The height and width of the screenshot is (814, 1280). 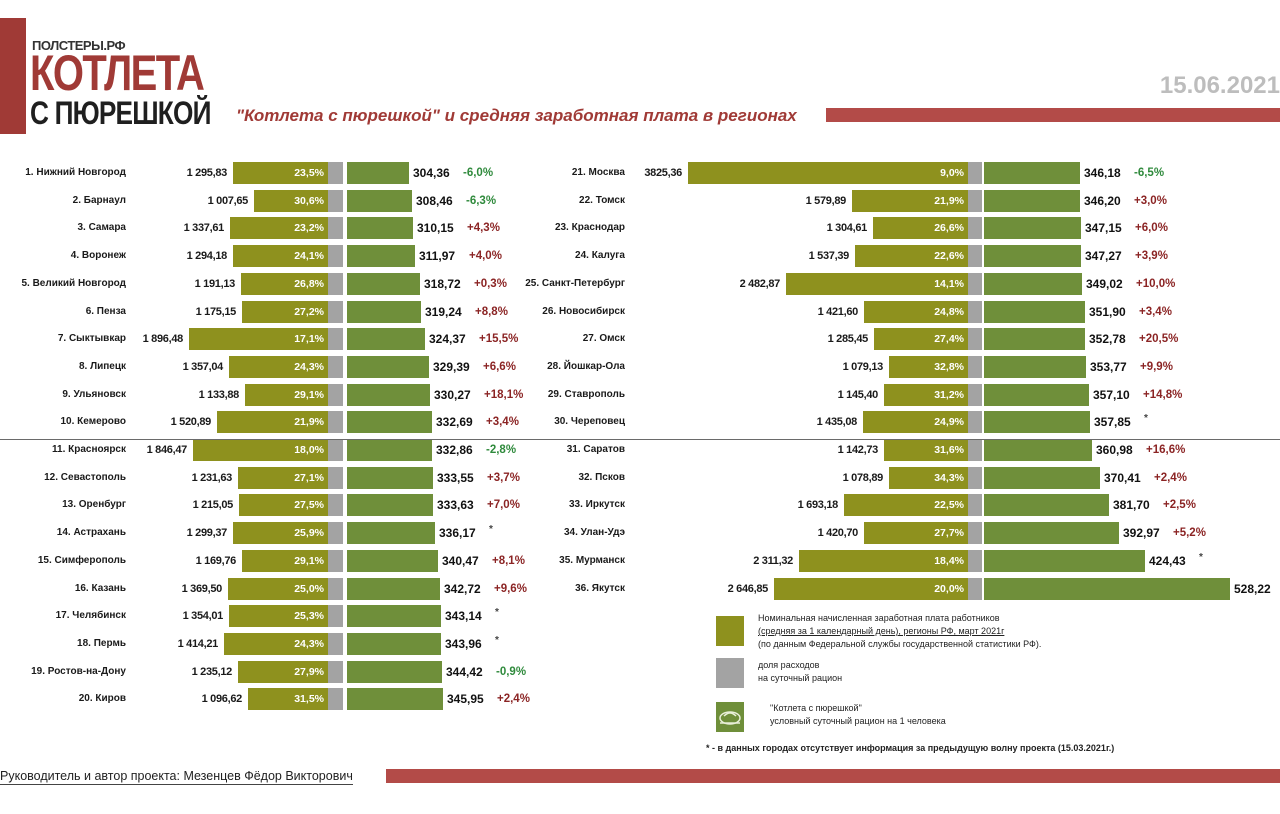 I want to click on city-label: 8. Липецк, so click(x=102, y=366).